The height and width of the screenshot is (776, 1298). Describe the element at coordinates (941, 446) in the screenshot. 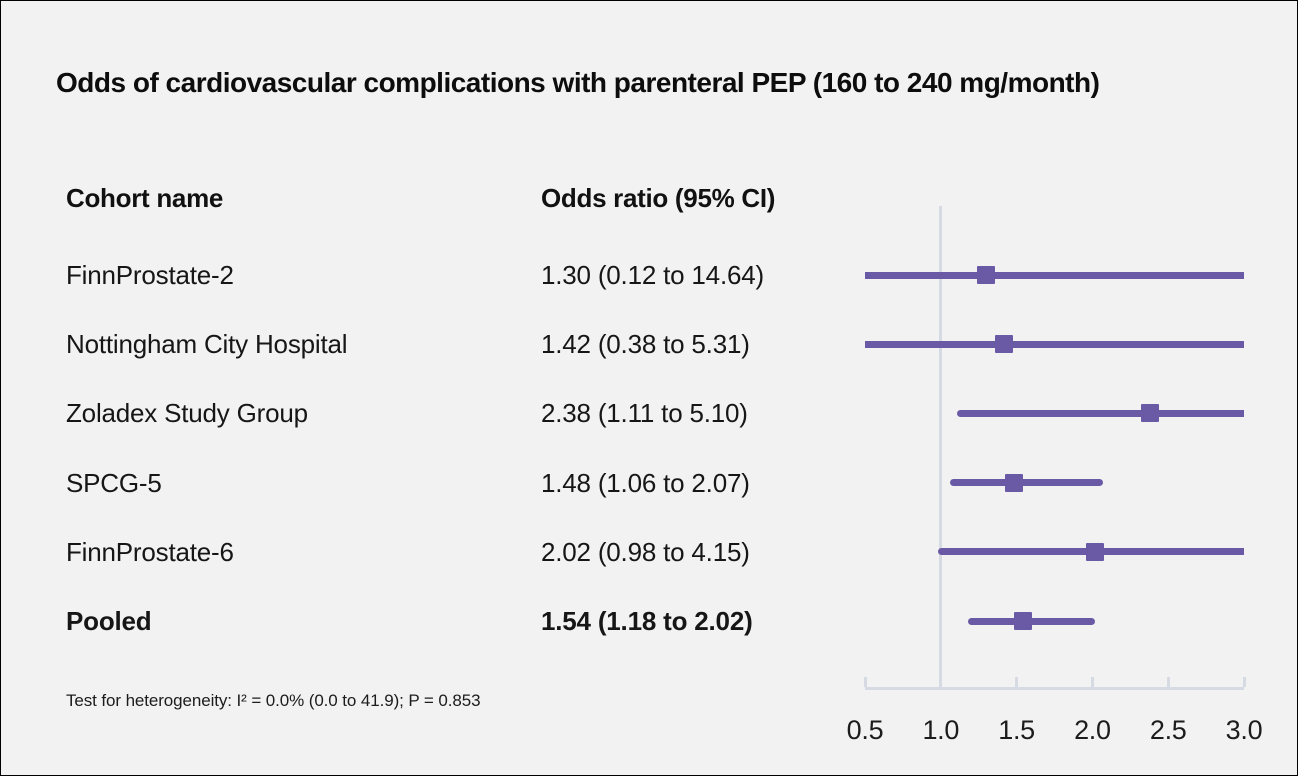

I see `reference-line` at that location.